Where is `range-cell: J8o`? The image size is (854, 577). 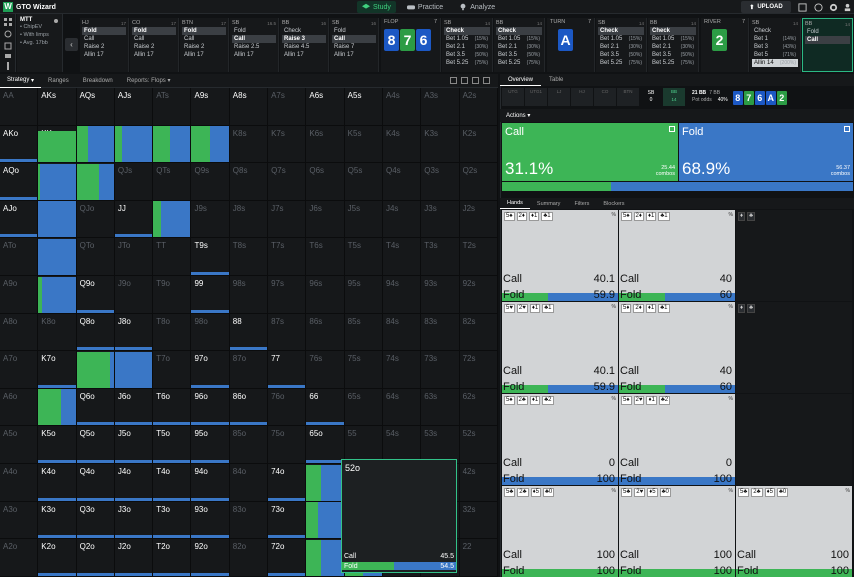
range-cell: J8o is located at coordinates (134, 332).